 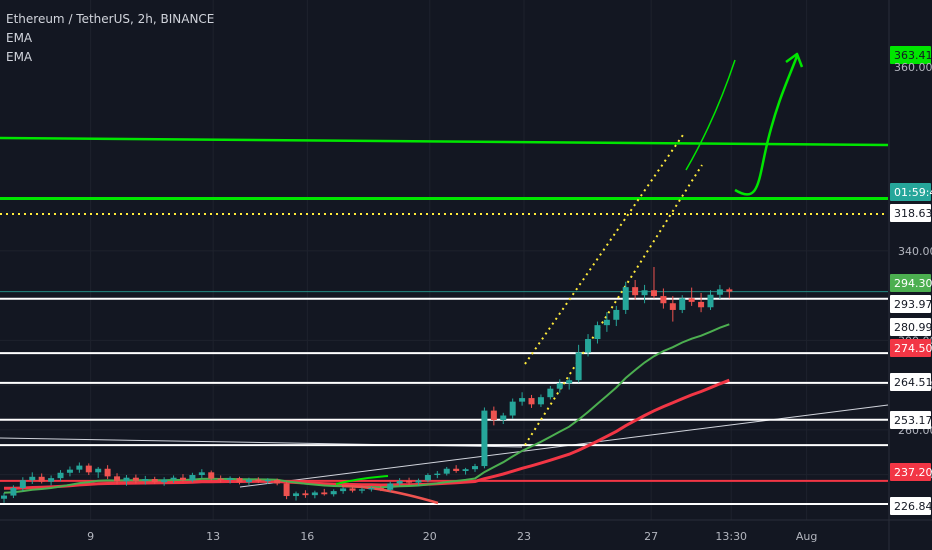 What do you see at coordinates (110, 19) in the screenshot?
I see `symbol-title: Ethereum / TetherUS, 2h, BINANCE` at bounding box center [110, 19].